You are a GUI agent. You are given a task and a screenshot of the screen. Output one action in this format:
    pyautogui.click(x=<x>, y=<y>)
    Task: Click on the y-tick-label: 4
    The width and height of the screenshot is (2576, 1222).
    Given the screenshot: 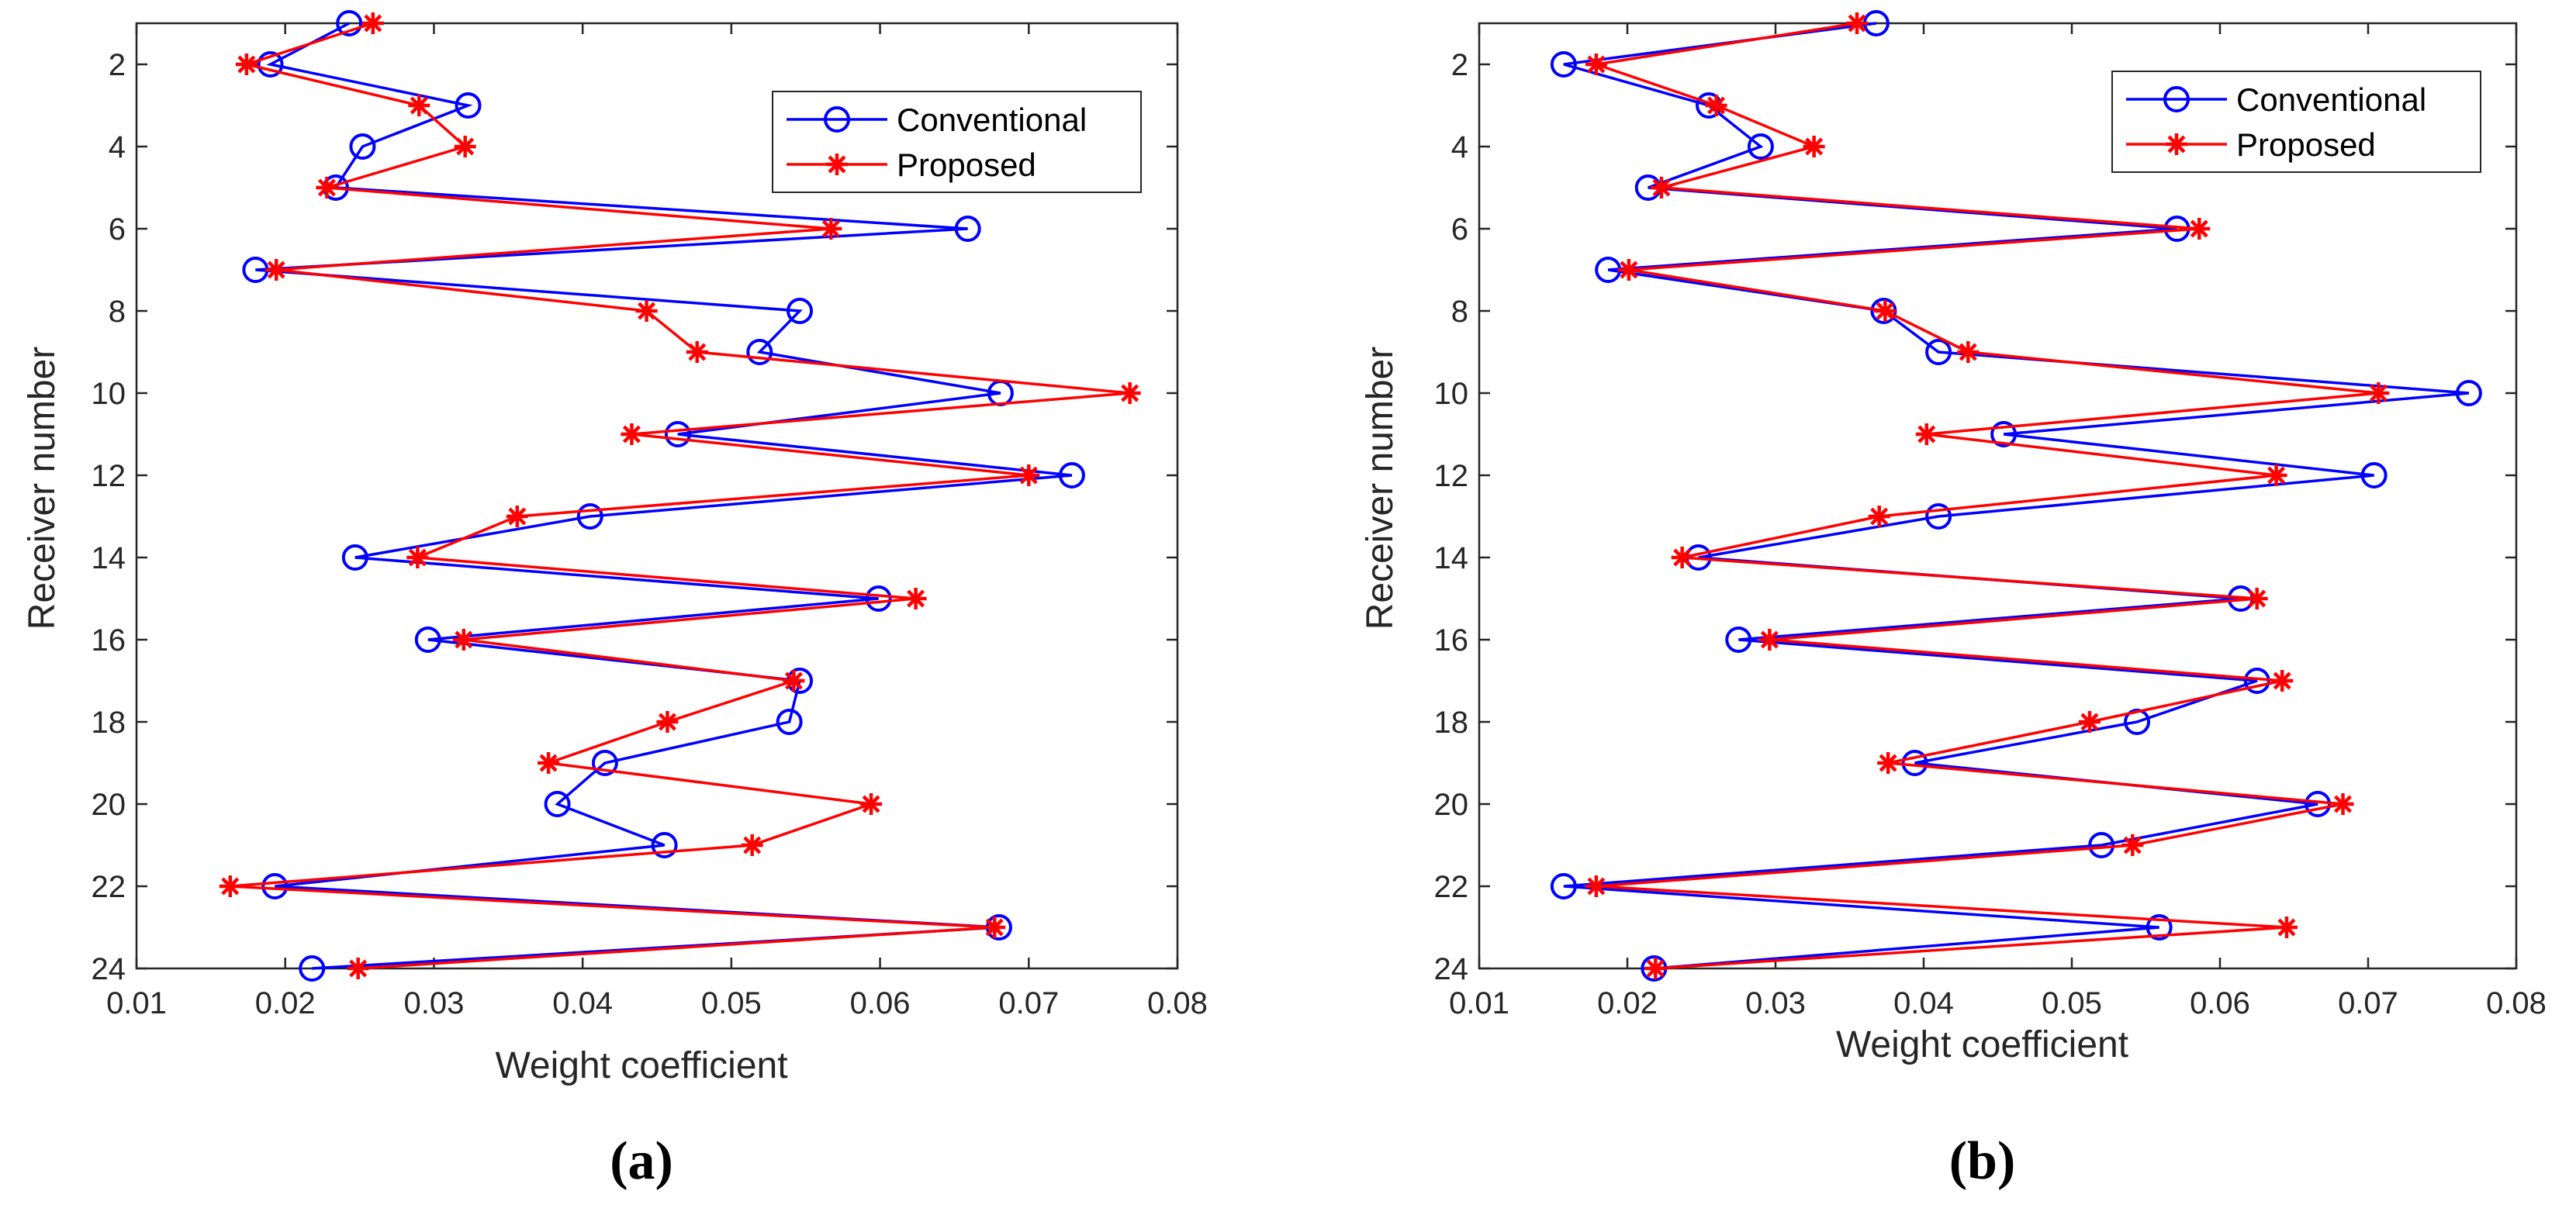 What is the action you would take?
    pyautogui.click(x=117, y=147)
    